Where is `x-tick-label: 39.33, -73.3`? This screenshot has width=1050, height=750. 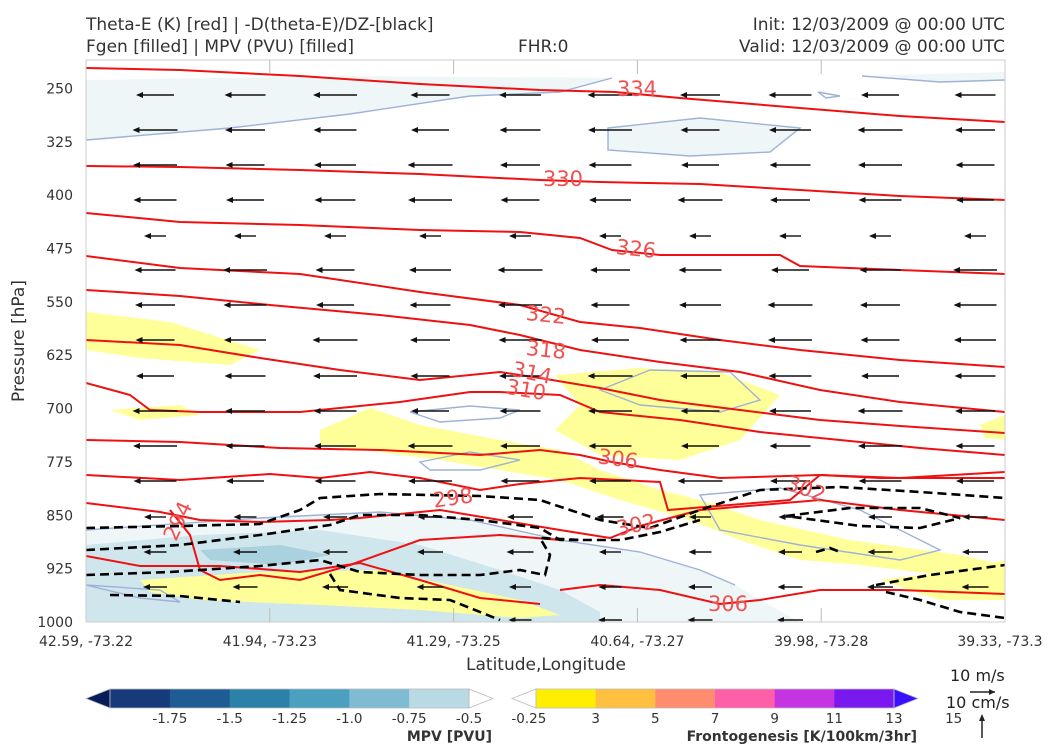 x-tick-label: 39.33, -73.3 is located at coordinates (999, 642).